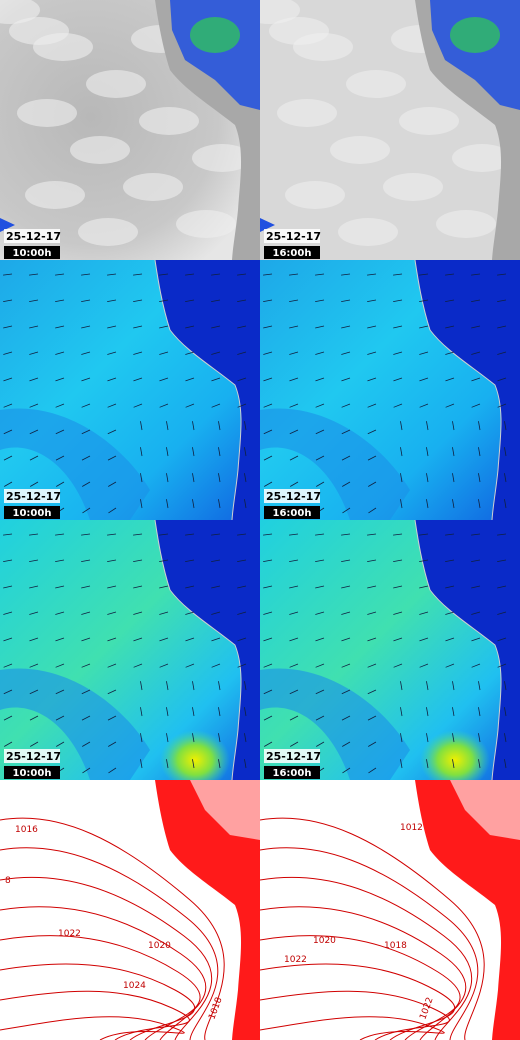 The width and height of the screenshot is (520, 1040). What do you see at coordinates (195, 755) in the screenshot?
I see `jet` at bounding box center [195, 755].